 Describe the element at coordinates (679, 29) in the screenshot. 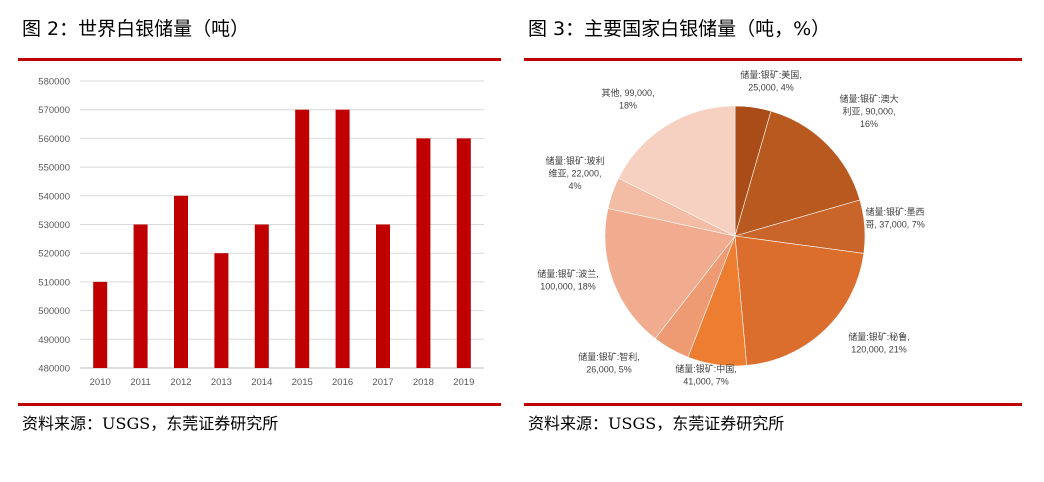

I see `figure-3-title: 图 3：主要国家白银储量（吨，%）` at that location.